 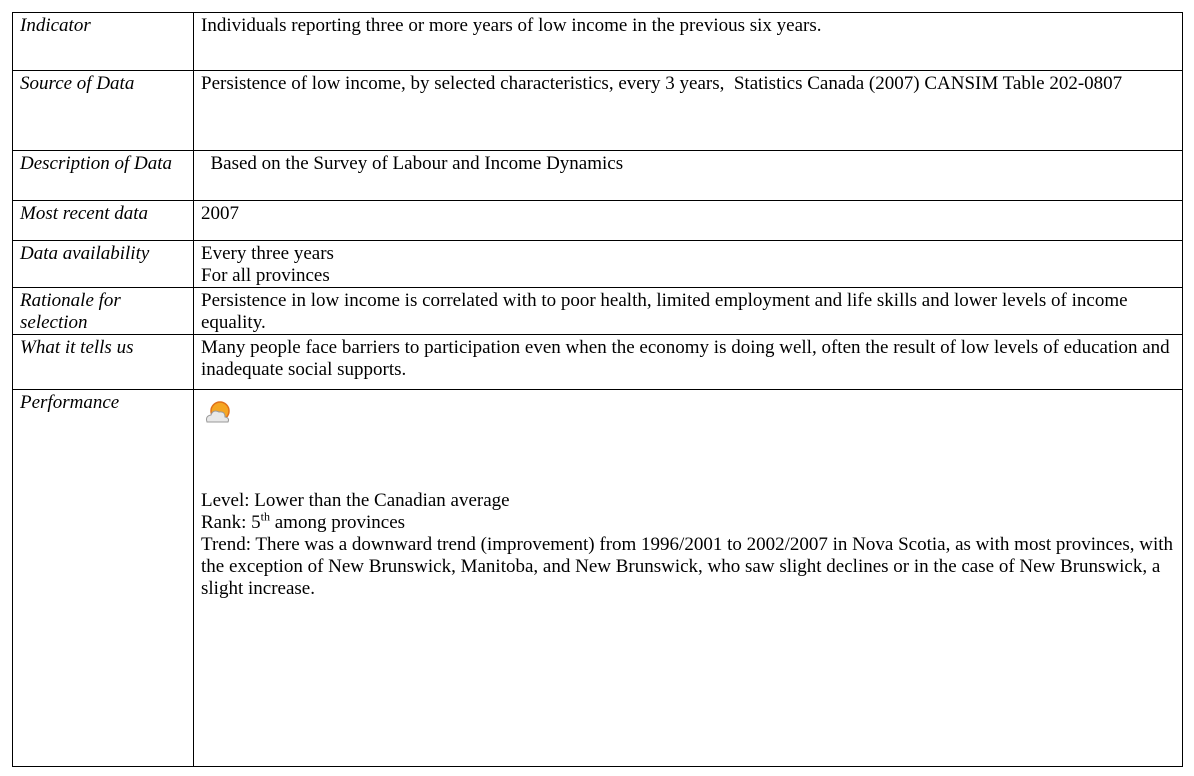 I want to click on row-label: Indicator, so click(x=103, y=41).